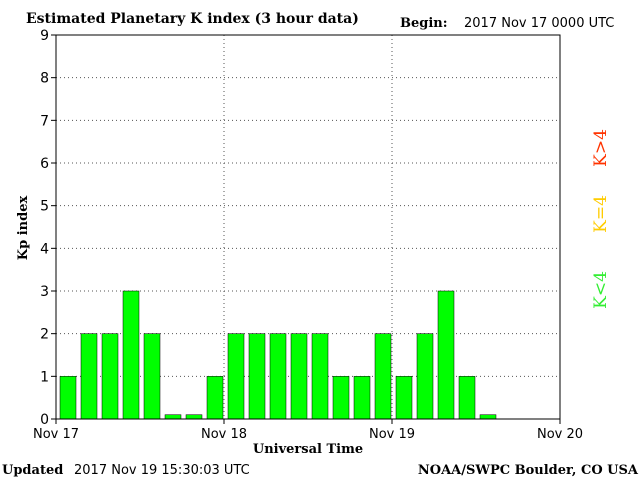 The width and height of the screenshot is (640, 480). Describe the element at coordinates (528, 470) in the screenshot. I see `source-credit: NOAA/SWPC Boulder, CO USA` at that location.